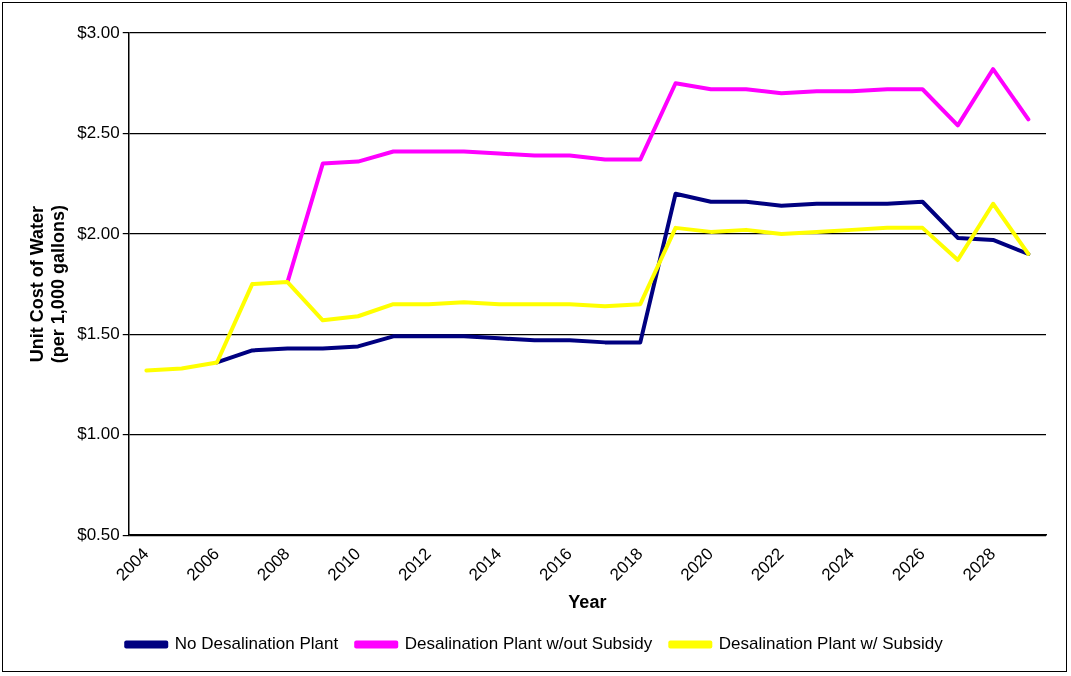  What do you see at coordinates (528, 644) in the screenshot?
I see `legend-label: Desalination Plant w/out Subsidy` at bounding box center [528, 644].